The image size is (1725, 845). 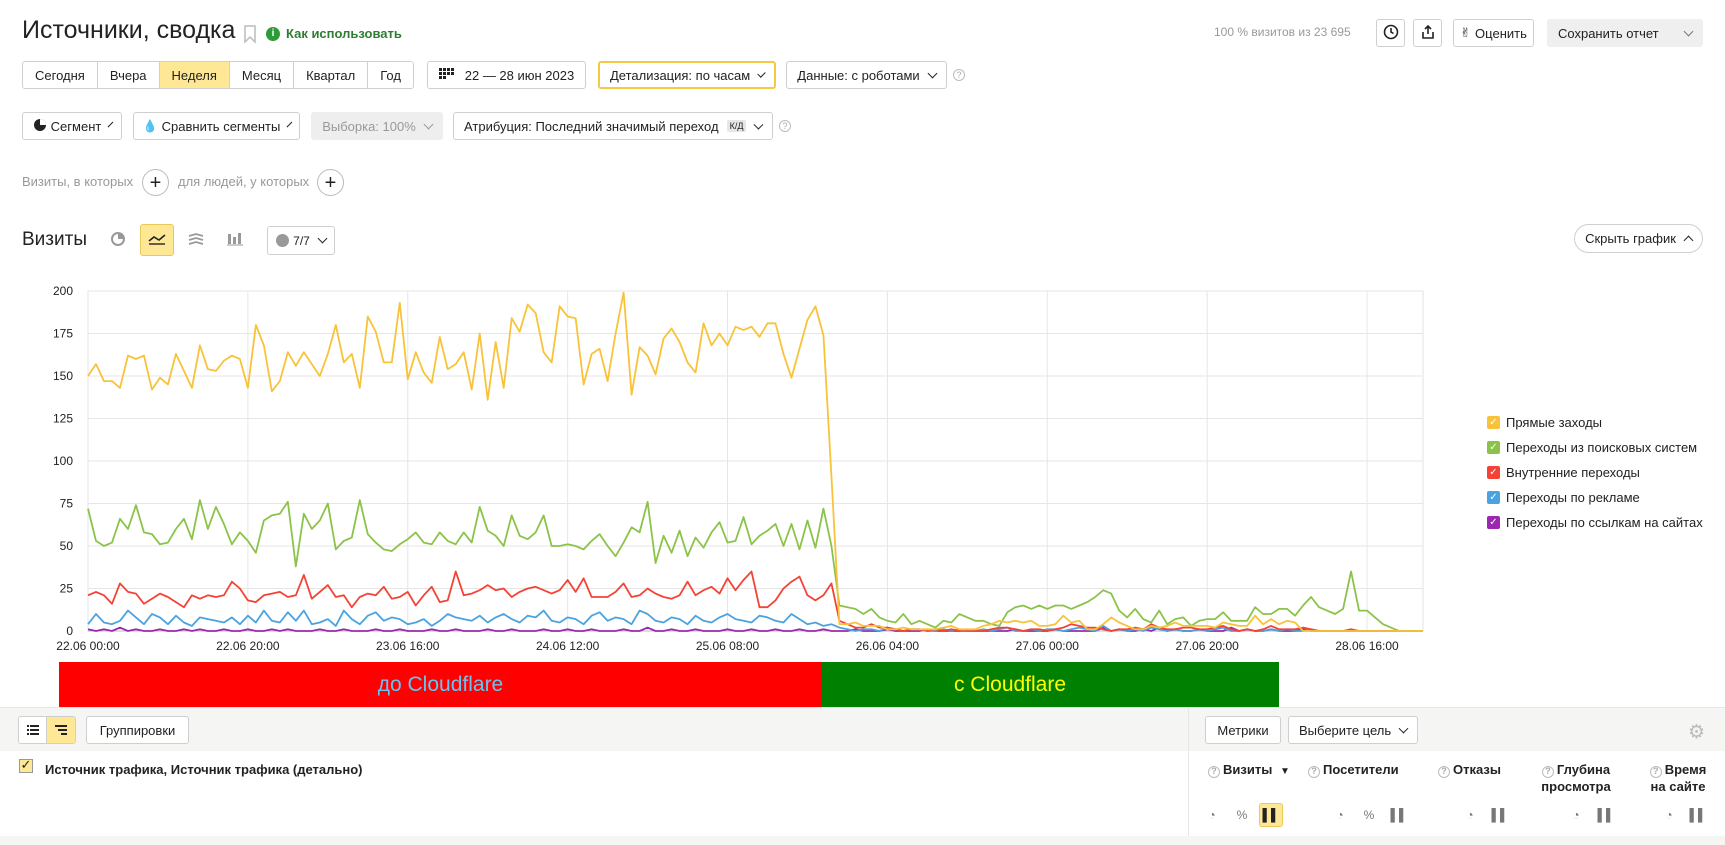 I want to click on period-option: Квартал, so click(x=331, y=75).